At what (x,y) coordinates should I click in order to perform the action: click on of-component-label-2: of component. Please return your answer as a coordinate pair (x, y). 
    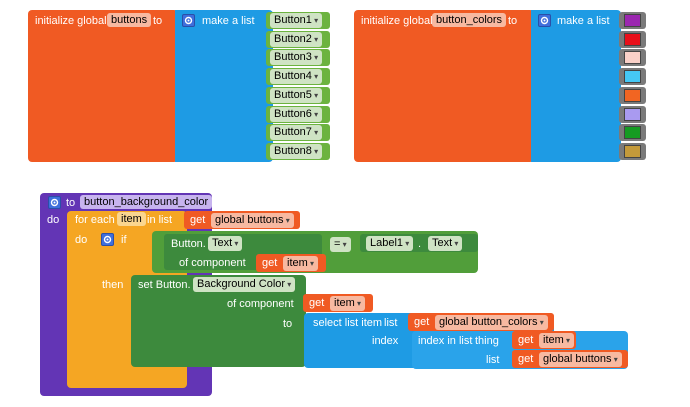
    Looking at the image, I should click on (260, 304).